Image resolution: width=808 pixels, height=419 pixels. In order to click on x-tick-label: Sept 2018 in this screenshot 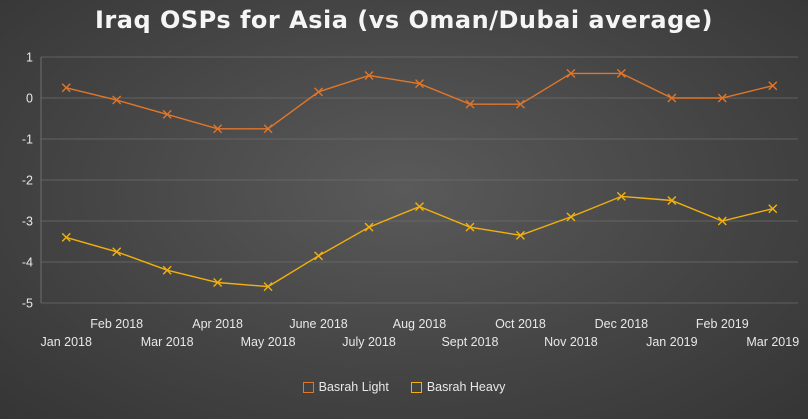, I will do `click(469, 342)`.